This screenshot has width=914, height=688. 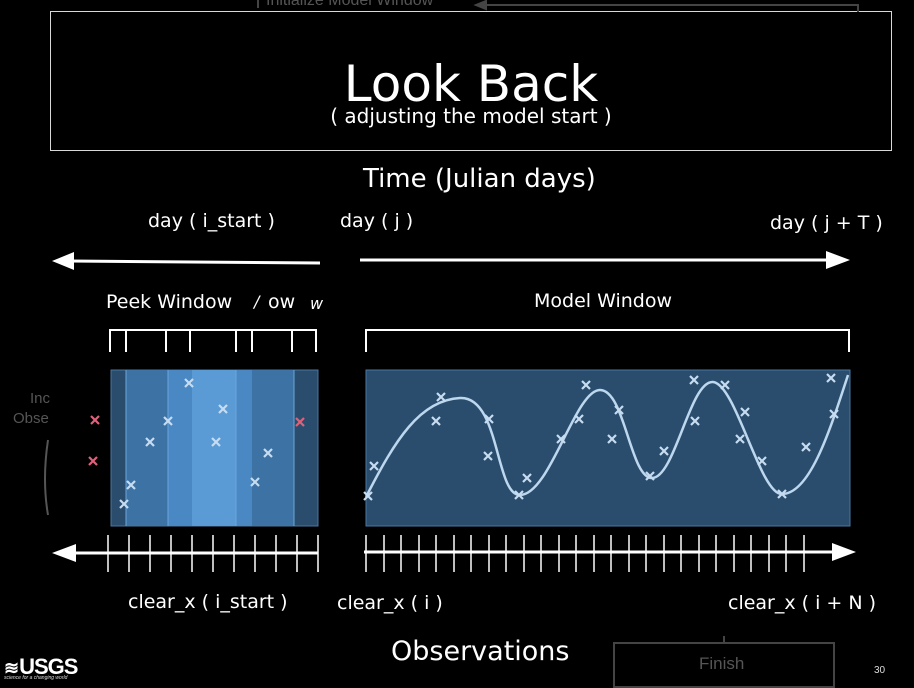 I want to click on obs-arrow-left, so click(x=185, y=553).